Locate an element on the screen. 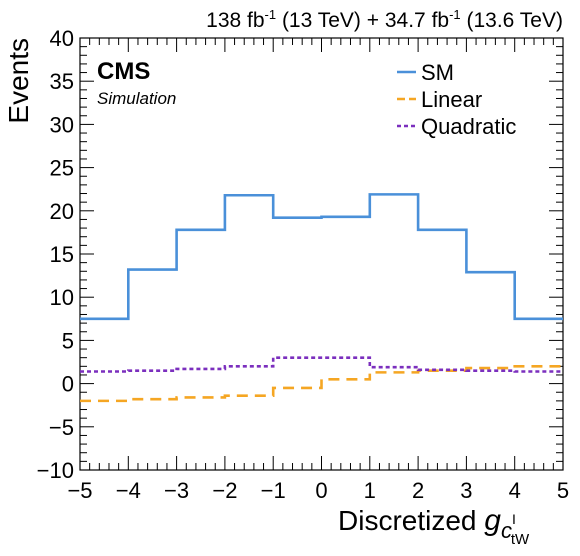 This screenshot has height=556, width=580. y-tick-label: 25 is located at coordinates (62, 168).